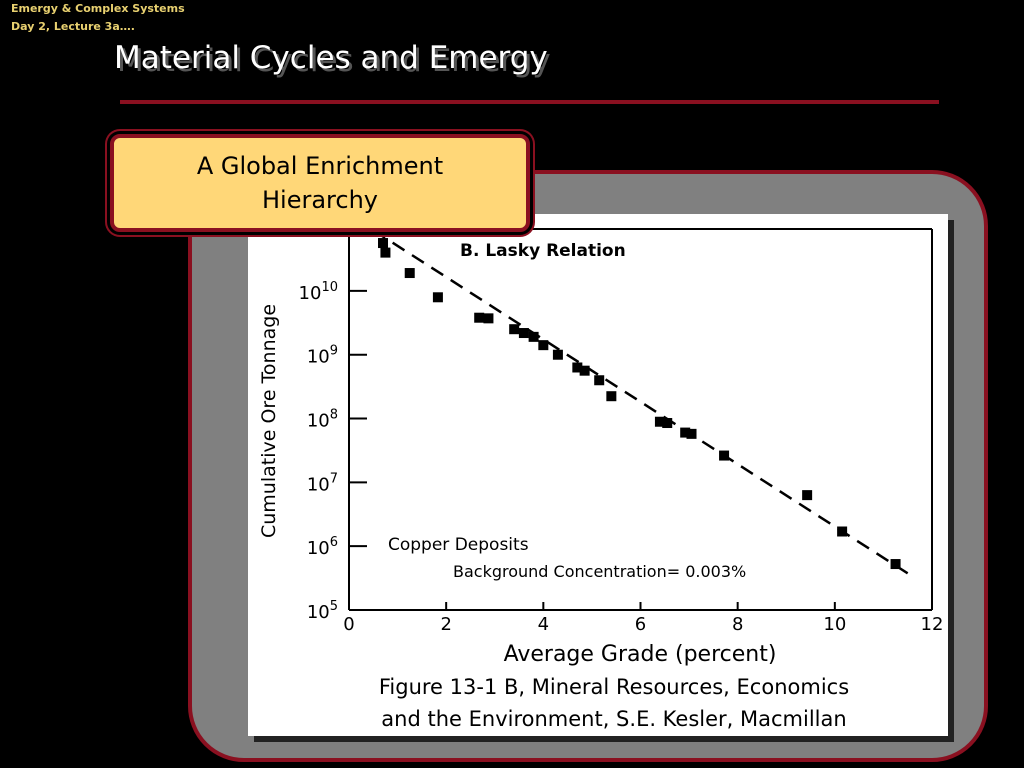  Describe the element at coordinates (269, 421) in the screenshot. I see `y-axis-label: Cumulative Ore Tonnage` at that location.